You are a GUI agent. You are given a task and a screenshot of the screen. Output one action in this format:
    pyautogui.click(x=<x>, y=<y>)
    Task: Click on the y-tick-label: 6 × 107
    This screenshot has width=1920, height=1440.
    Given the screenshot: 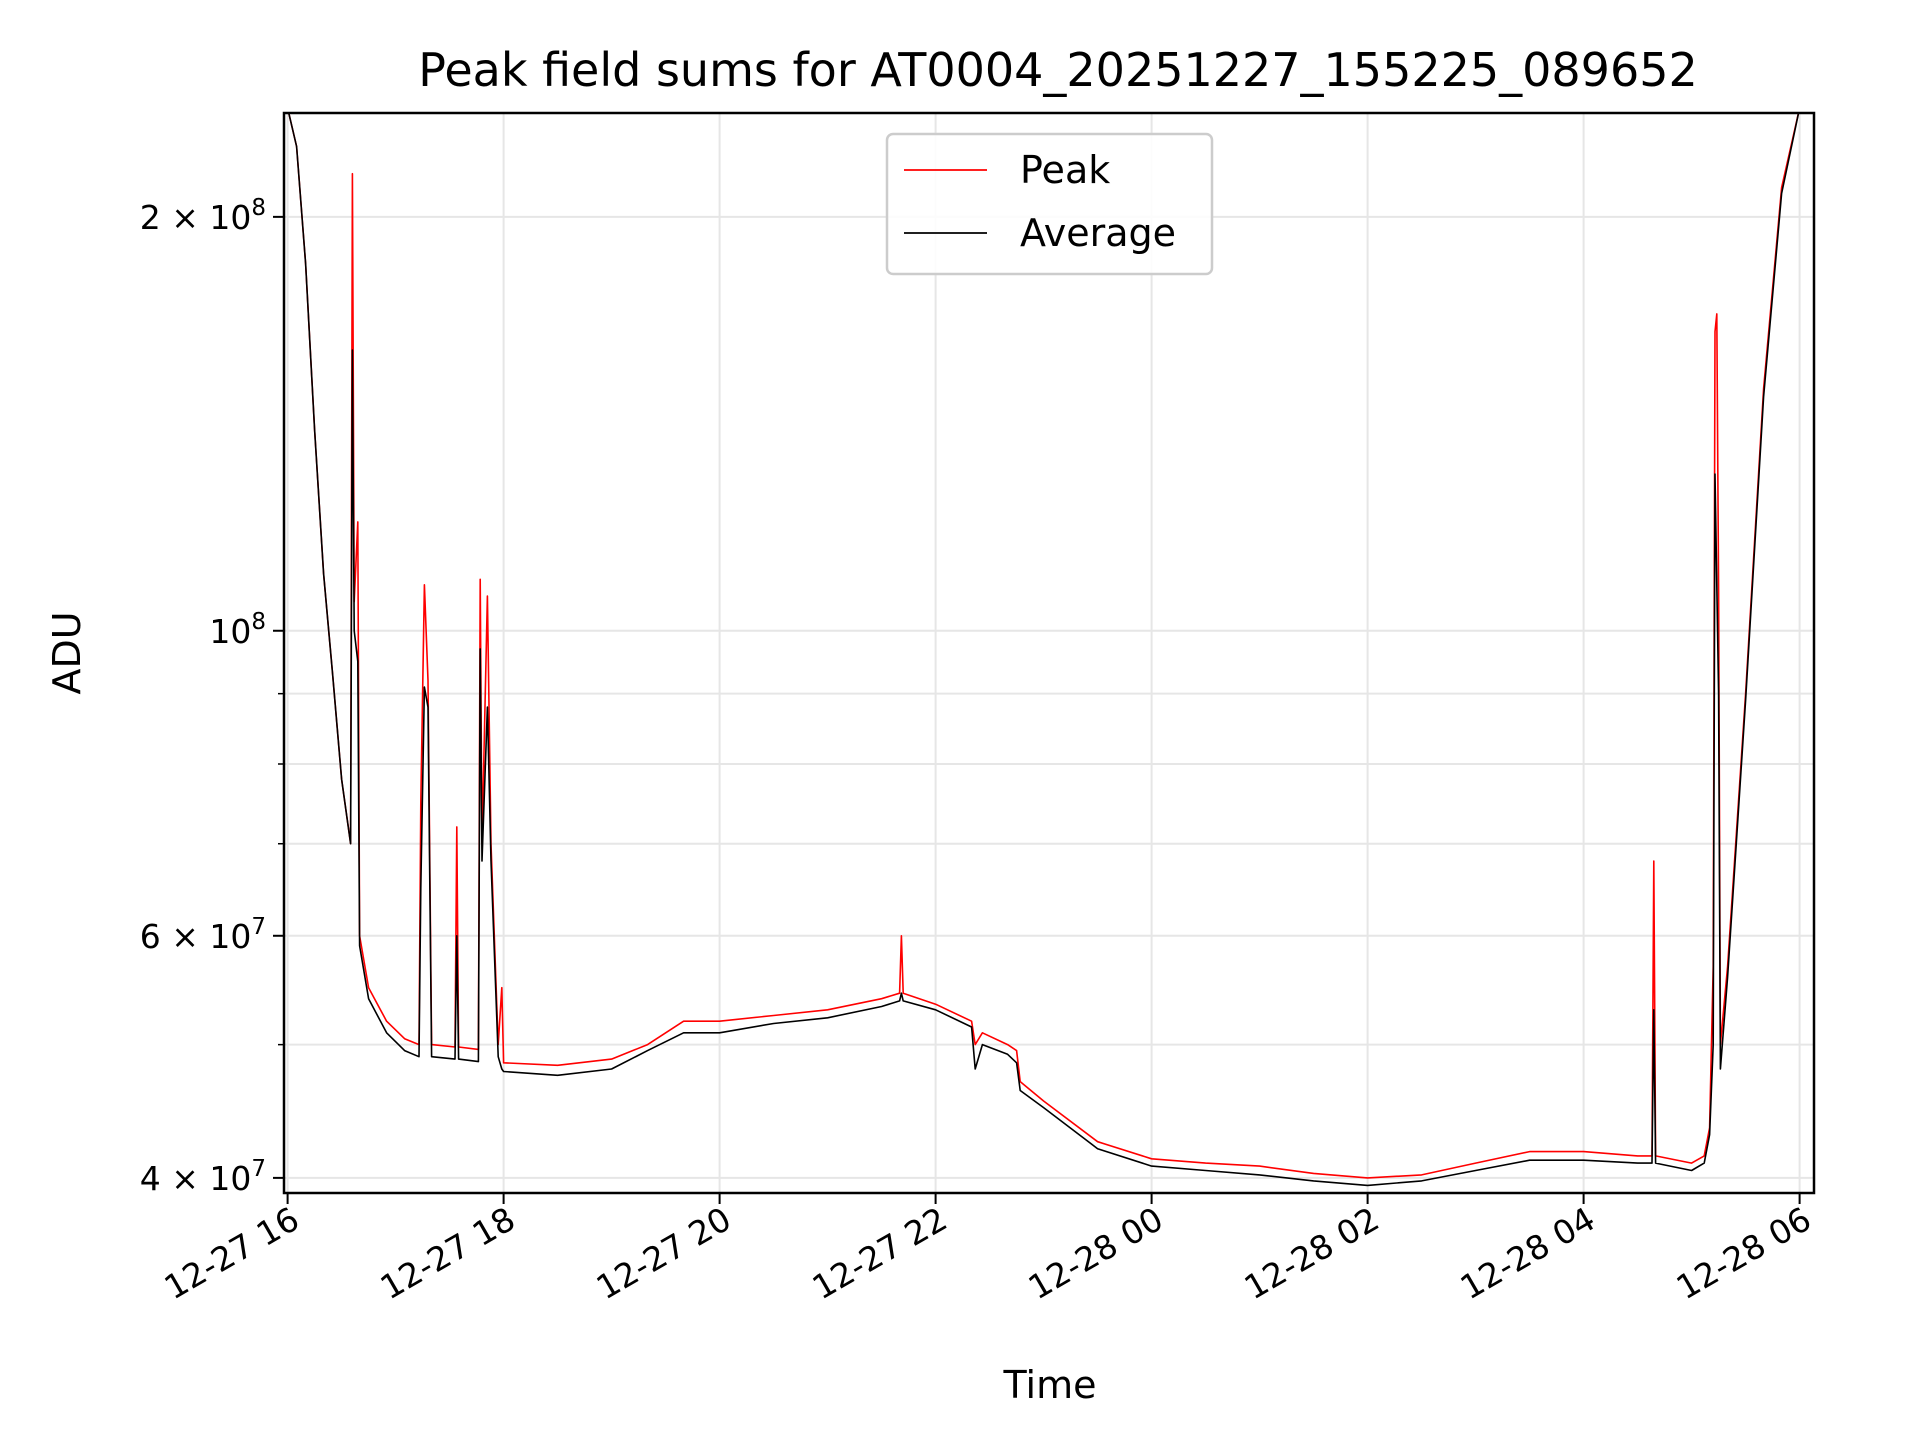 What is the action you would take?
    pyautogui.click(x=203, y=935)
    